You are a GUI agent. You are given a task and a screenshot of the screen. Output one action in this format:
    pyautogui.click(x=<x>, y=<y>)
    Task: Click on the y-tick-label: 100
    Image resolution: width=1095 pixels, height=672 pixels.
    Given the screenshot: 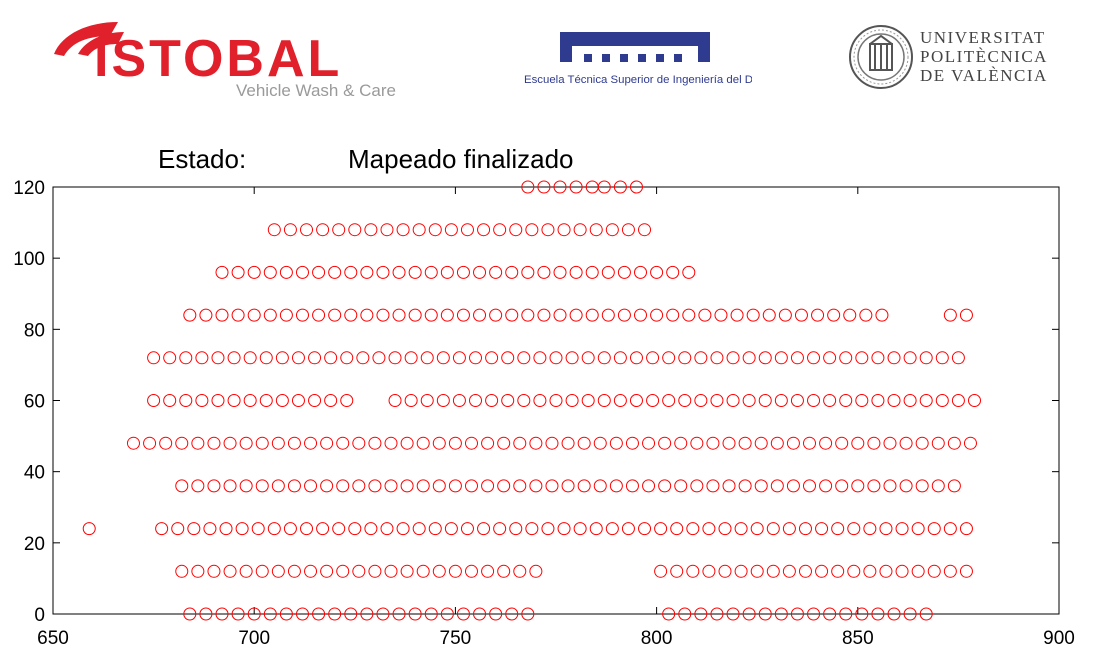 What is the action you would take?
    pyautogui.click(x=29, y=259)
    